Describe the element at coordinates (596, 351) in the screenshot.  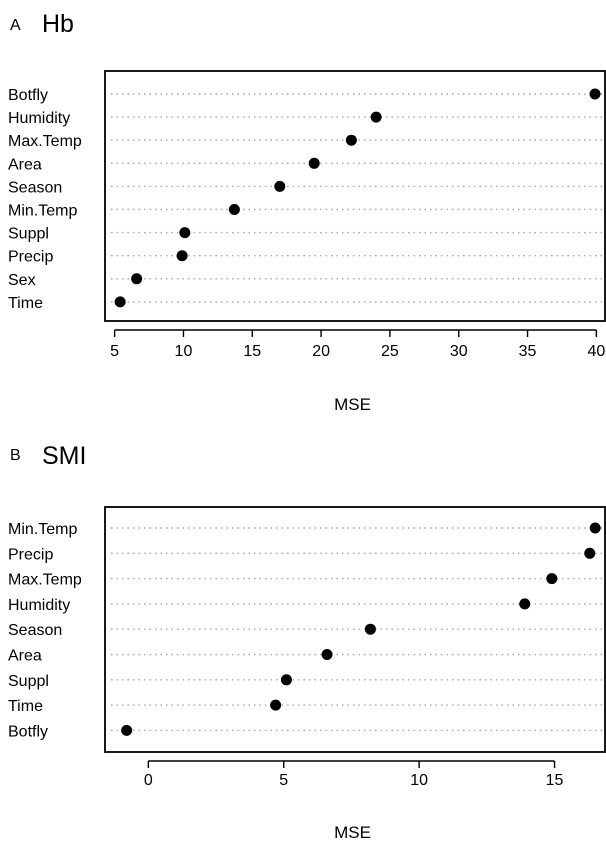
I see `x-tick-label: 40` at that location.